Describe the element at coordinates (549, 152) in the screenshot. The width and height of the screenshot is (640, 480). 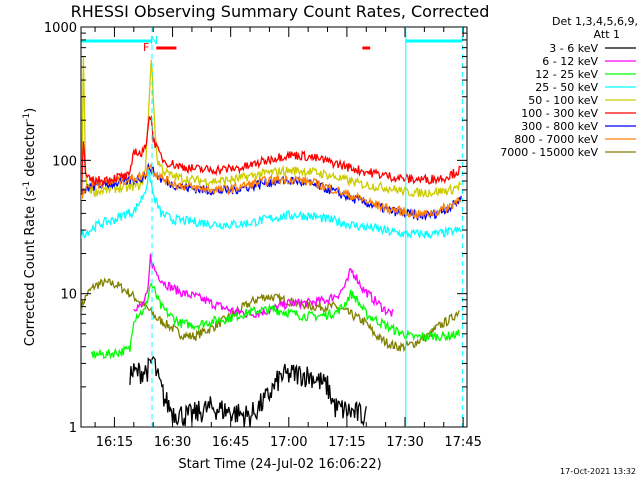
I see `legend-label: 7000 - 15000 keV` at that location.